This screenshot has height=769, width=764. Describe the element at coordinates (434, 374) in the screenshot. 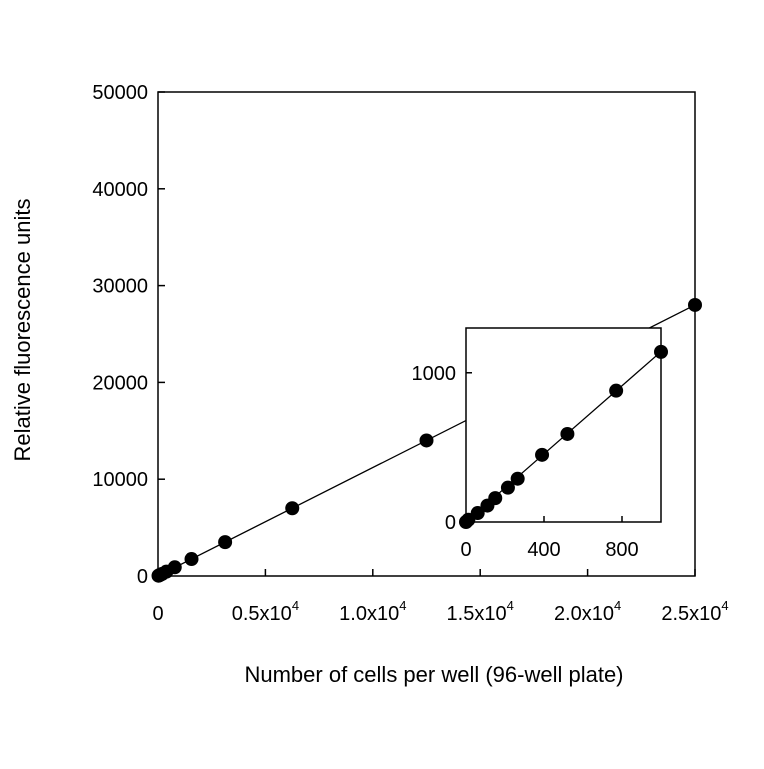

I see `inset-y-tick-label: 1000` at that location.